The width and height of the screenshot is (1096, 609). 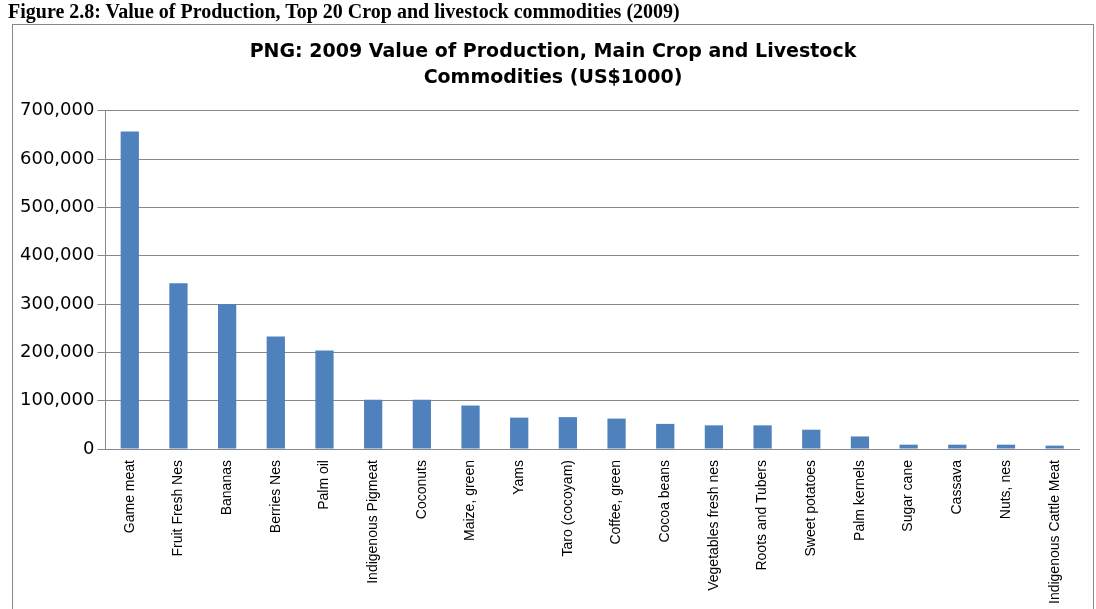 What do you see at coordinates (57, 157) in the screenshot?
I see `y-tick-label: 600,000` at bounding box center [57, 157].